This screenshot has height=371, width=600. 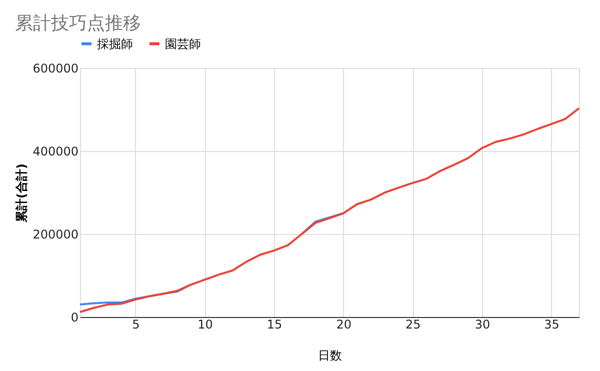 What do you see at coordinates (55, 151) in the screenshot?
I see `y-tick-label: 400000` at bounding box center [55, 151].